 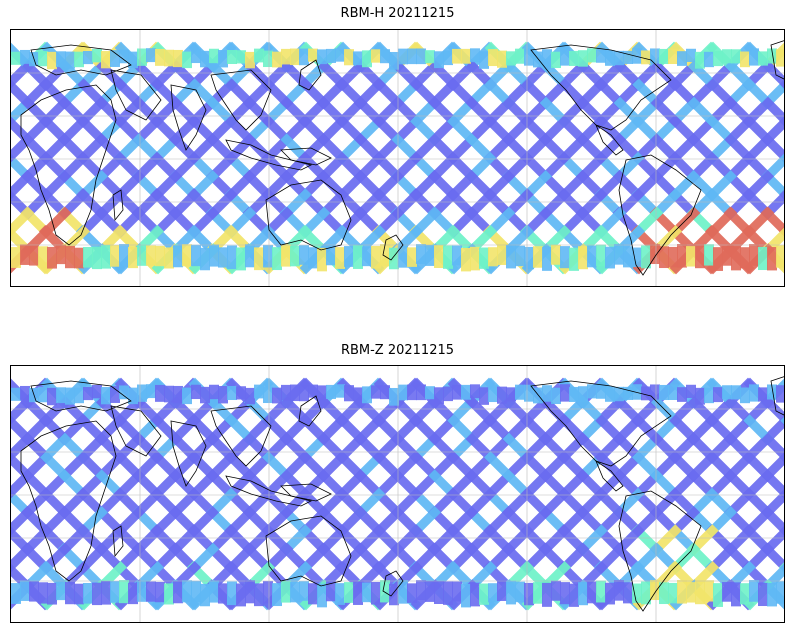 I want to click on coastline-greenland, so click(x=777, y=396).